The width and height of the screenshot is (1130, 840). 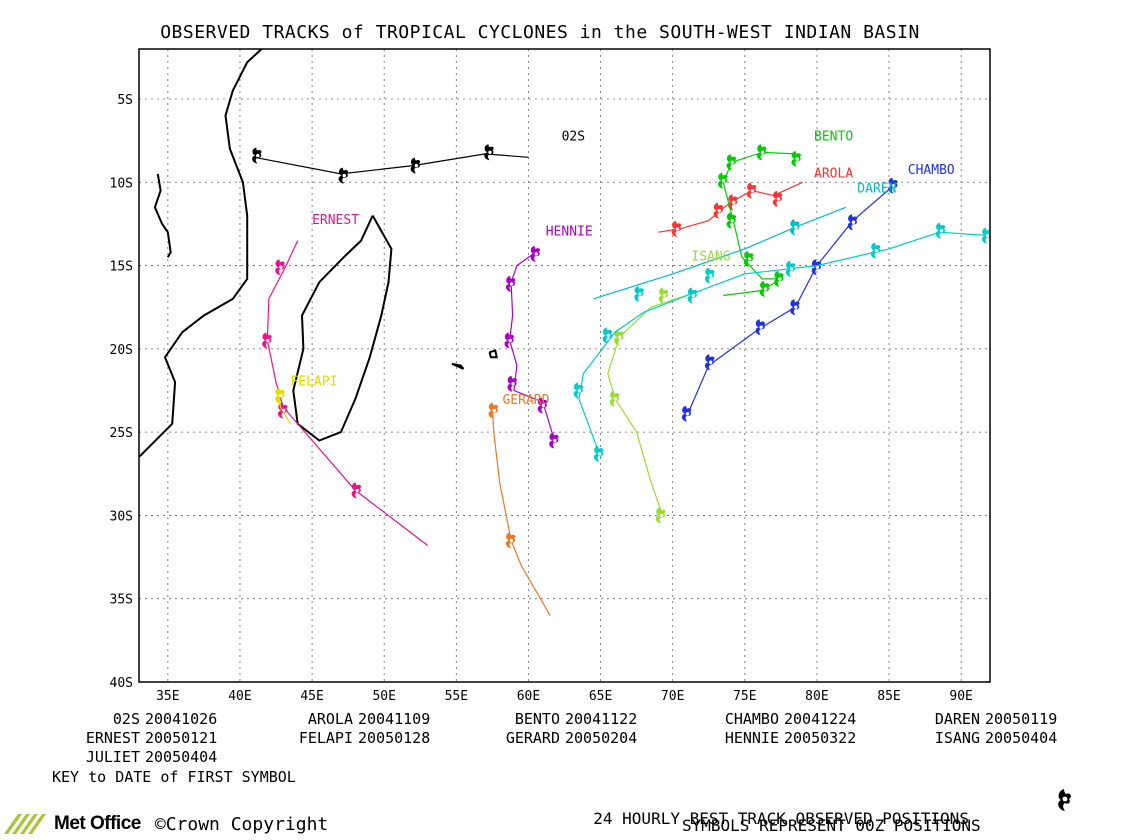 What do you see at coordinates (121, 350) in the screenshot?
I see `y-tick-label: 20S` at bounding box center [121, 350].